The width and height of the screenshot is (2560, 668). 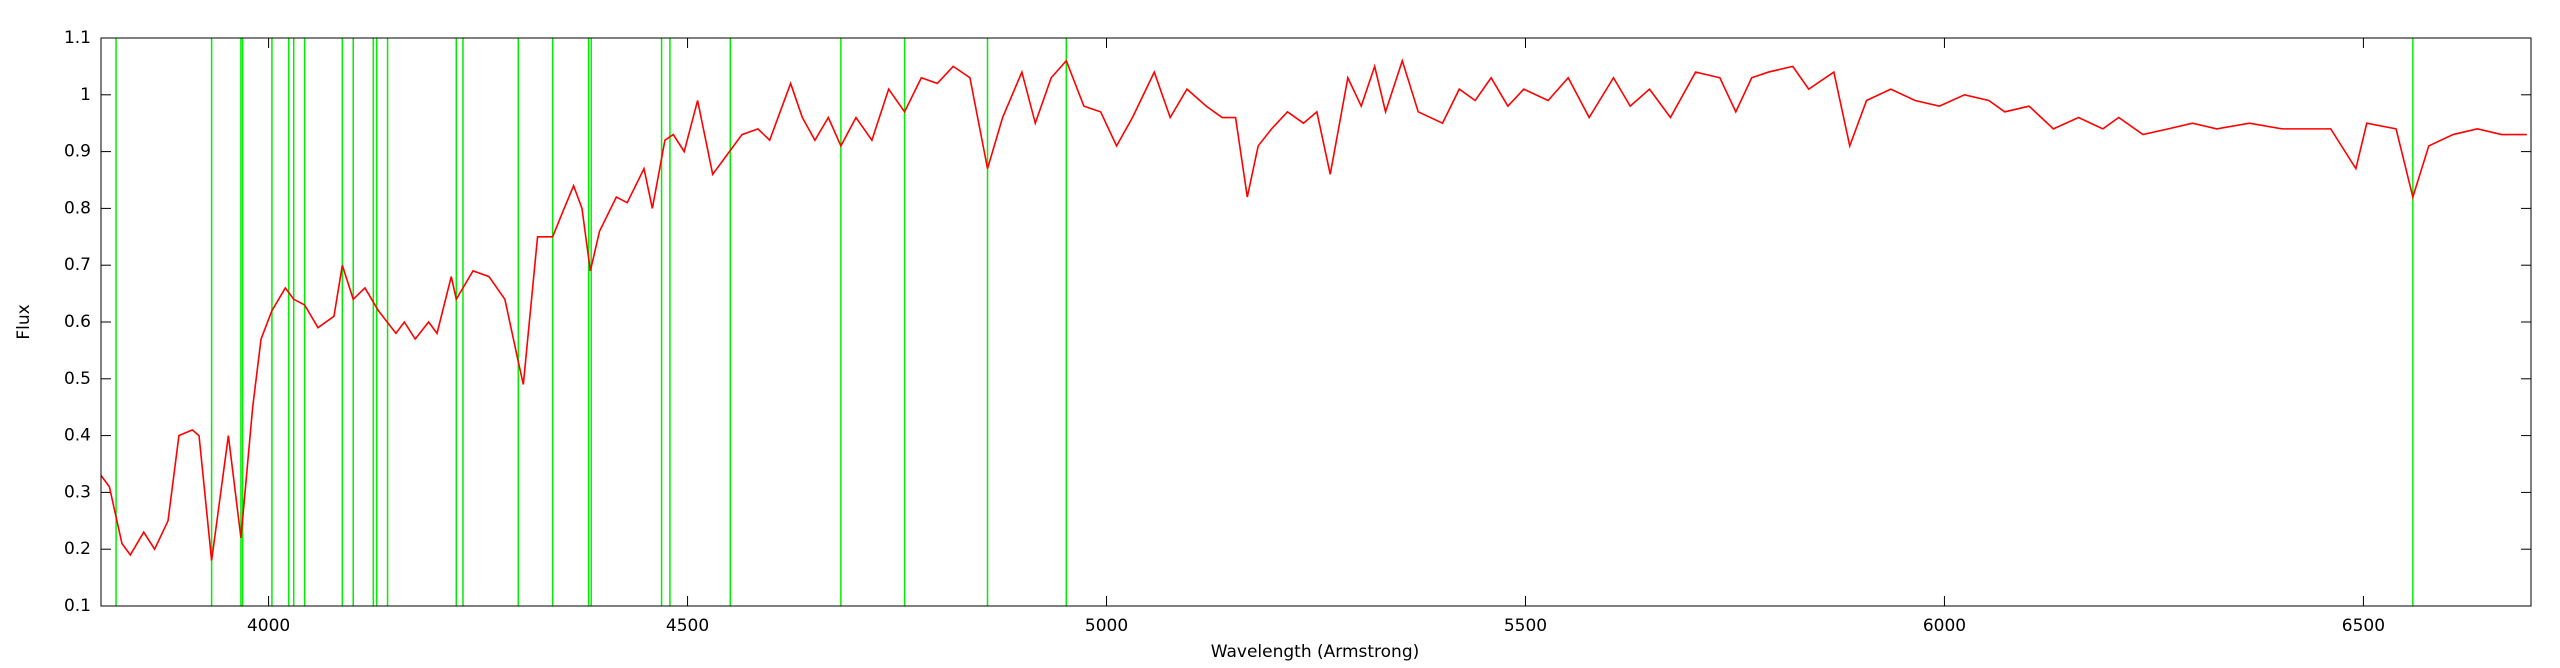 I want to click on y-tick-label: 0.1, so click(x=77, y=606).